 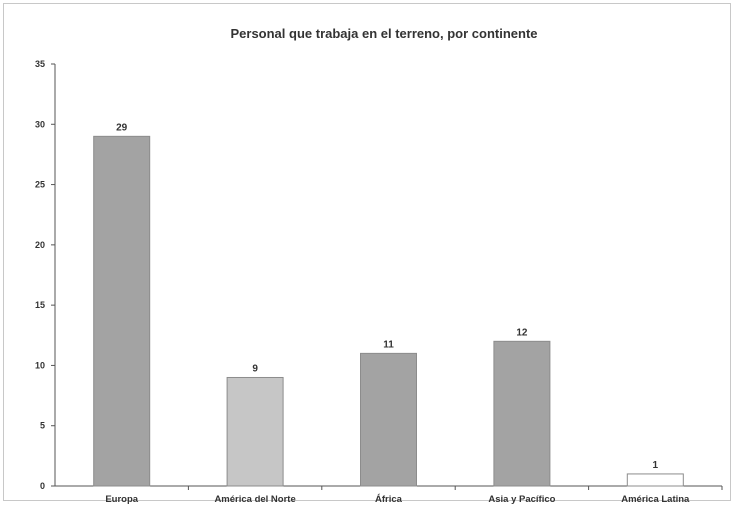 I want to click on data-label: 9, so click(x=255, y=368).